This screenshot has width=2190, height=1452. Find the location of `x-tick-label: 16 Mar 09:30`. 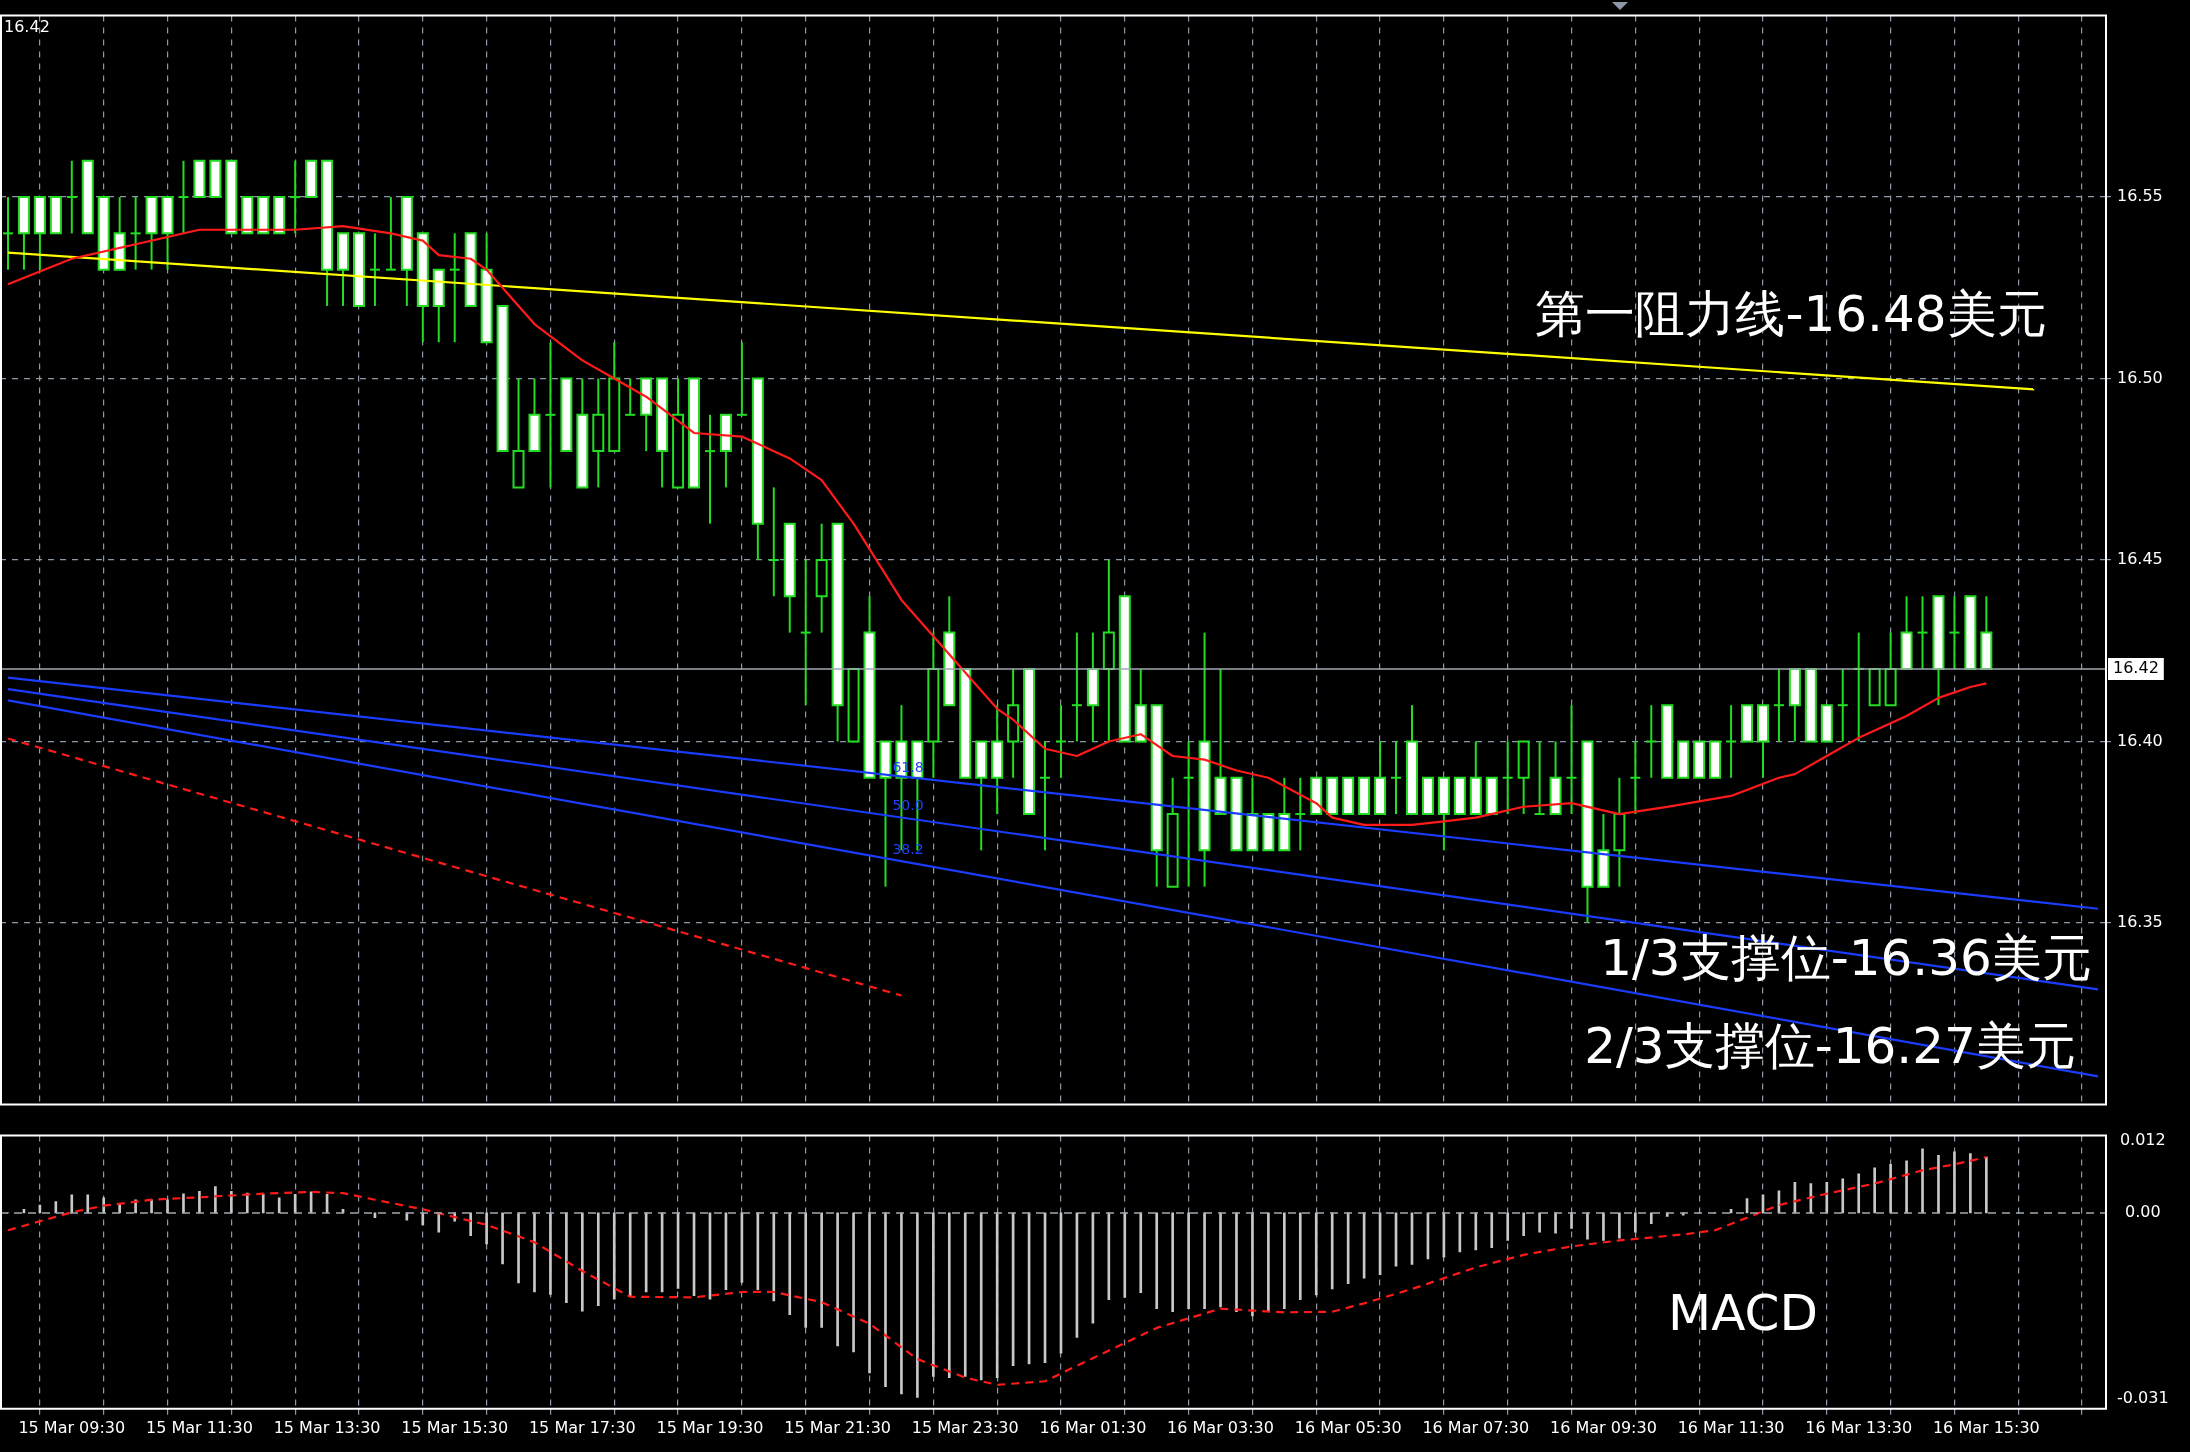

x-tick-label: 16 Mar 09:30 is located at coordinates (1603, 1427).